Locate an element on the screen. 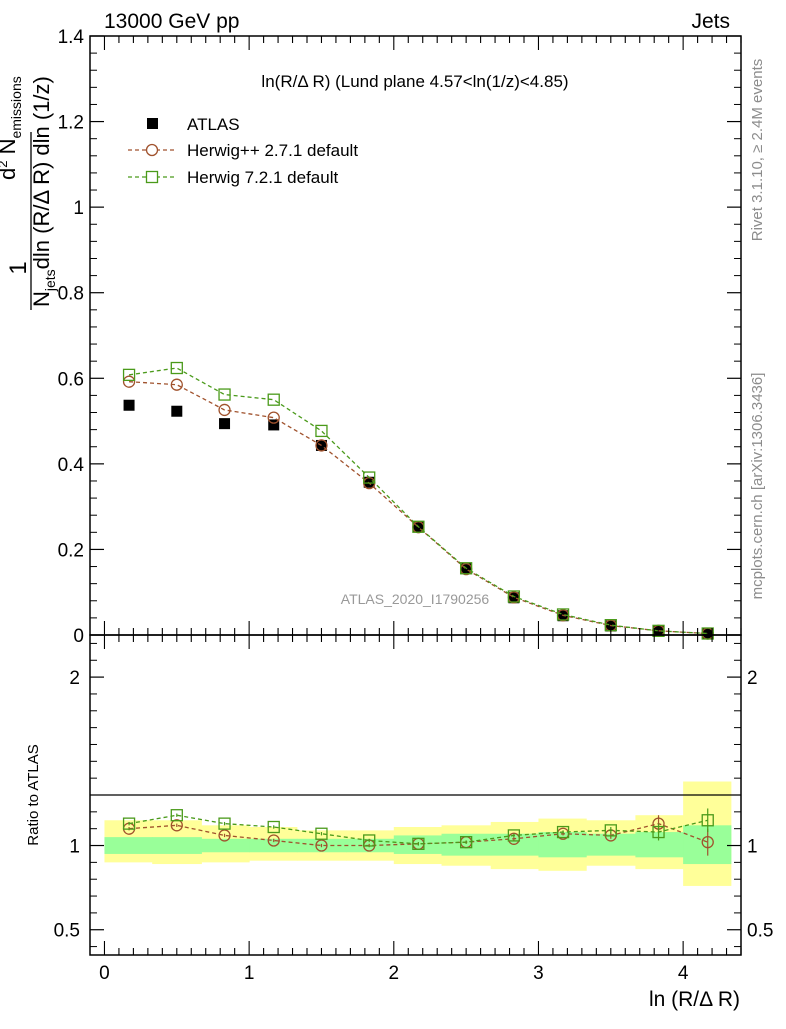 The image size is (786, 1029). ratio-y-tick-label-right: 0.5 is located at coordinates (760, 931).